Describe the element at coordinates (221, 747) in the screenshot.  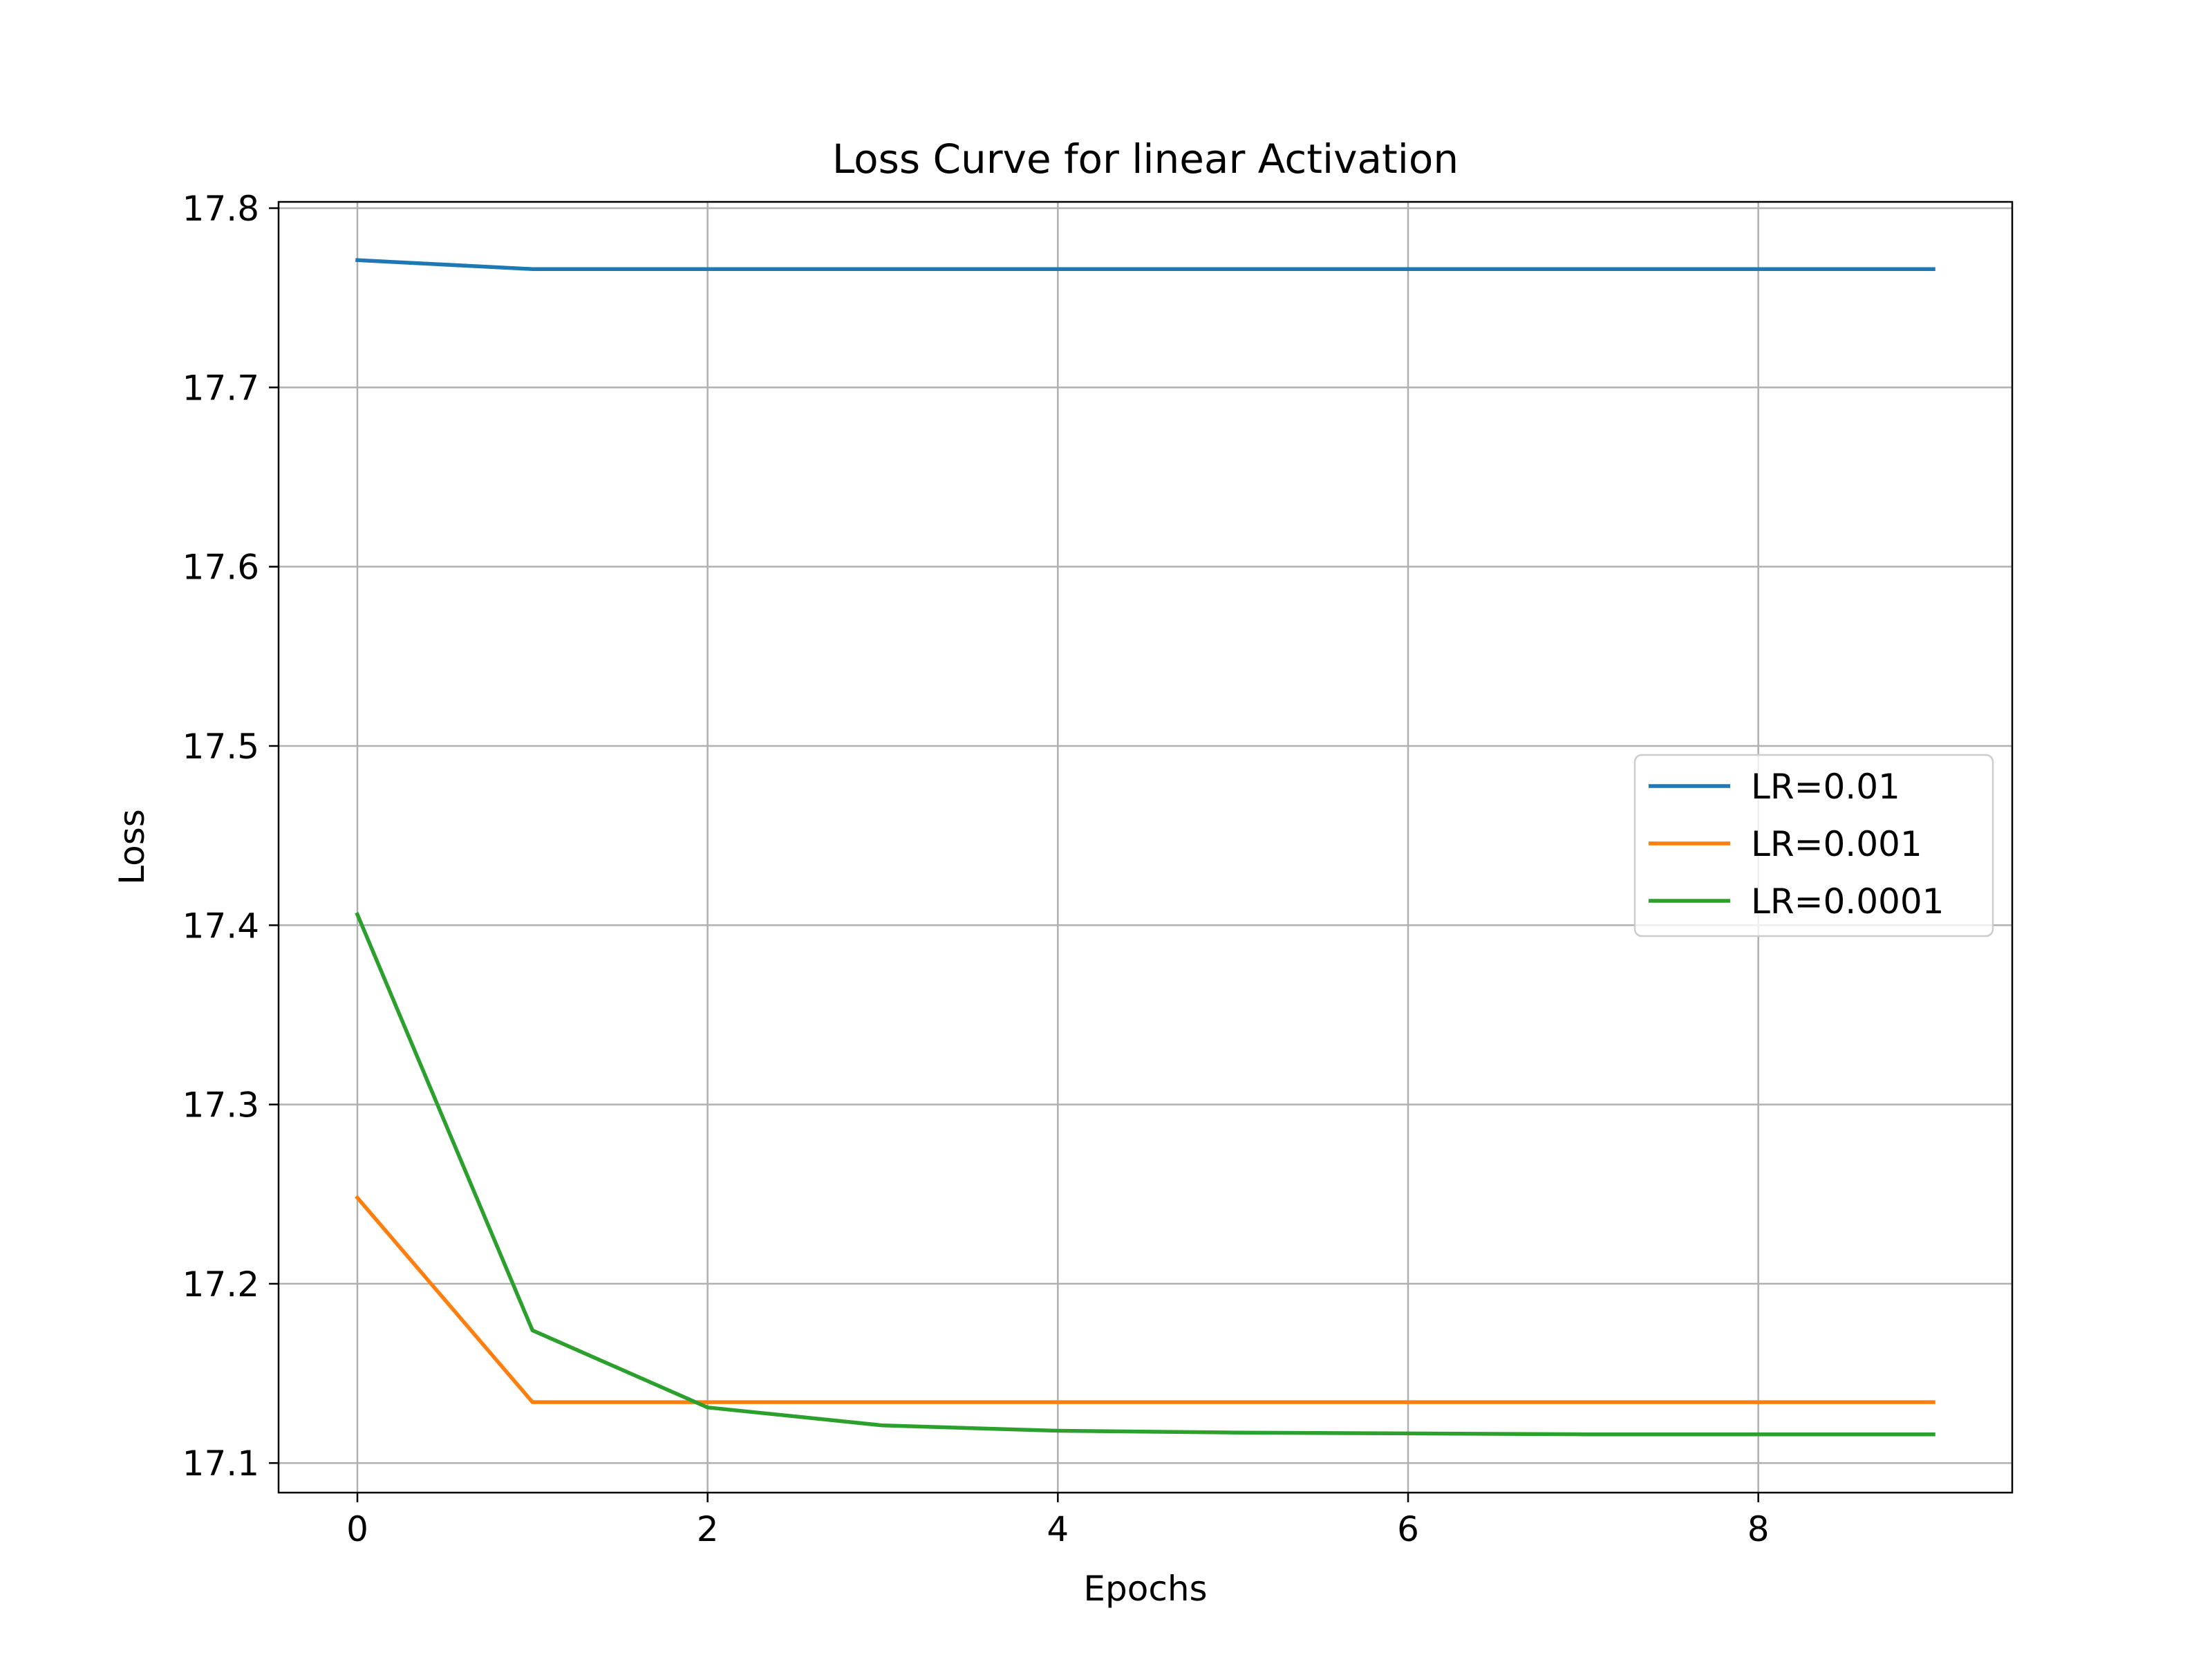
I see `y-tick-label: 17.5` at that location.